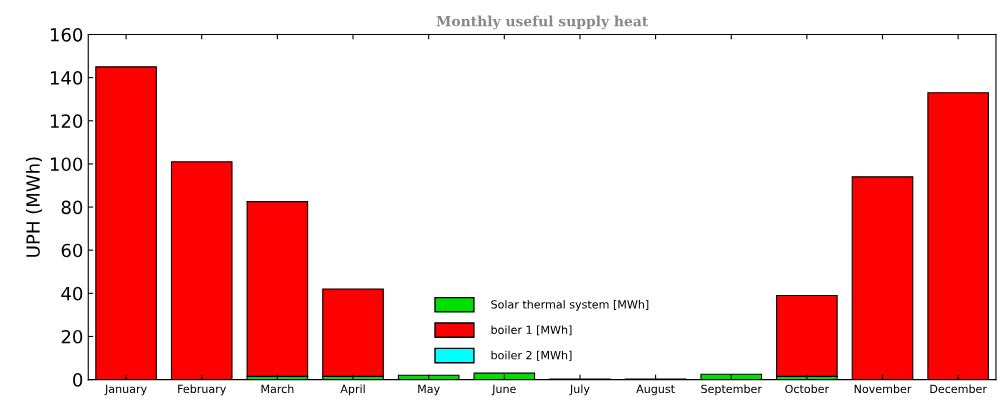 The height and width of the screenshot is (406, 1003). What do you see at coordinates (429, 390) in the screenshot?
I see `x-tick-label: May` at bounding box center [429, 390].